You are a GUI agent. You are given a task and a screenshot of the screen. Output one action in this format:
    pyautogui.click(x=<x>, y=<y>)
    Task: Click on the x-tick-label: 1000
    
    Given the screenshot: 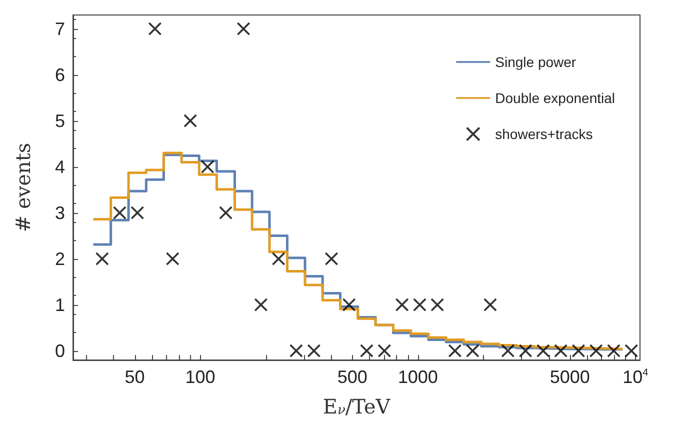 What is the action you would take?
    pyautogui.click(x=418, y=377)
    